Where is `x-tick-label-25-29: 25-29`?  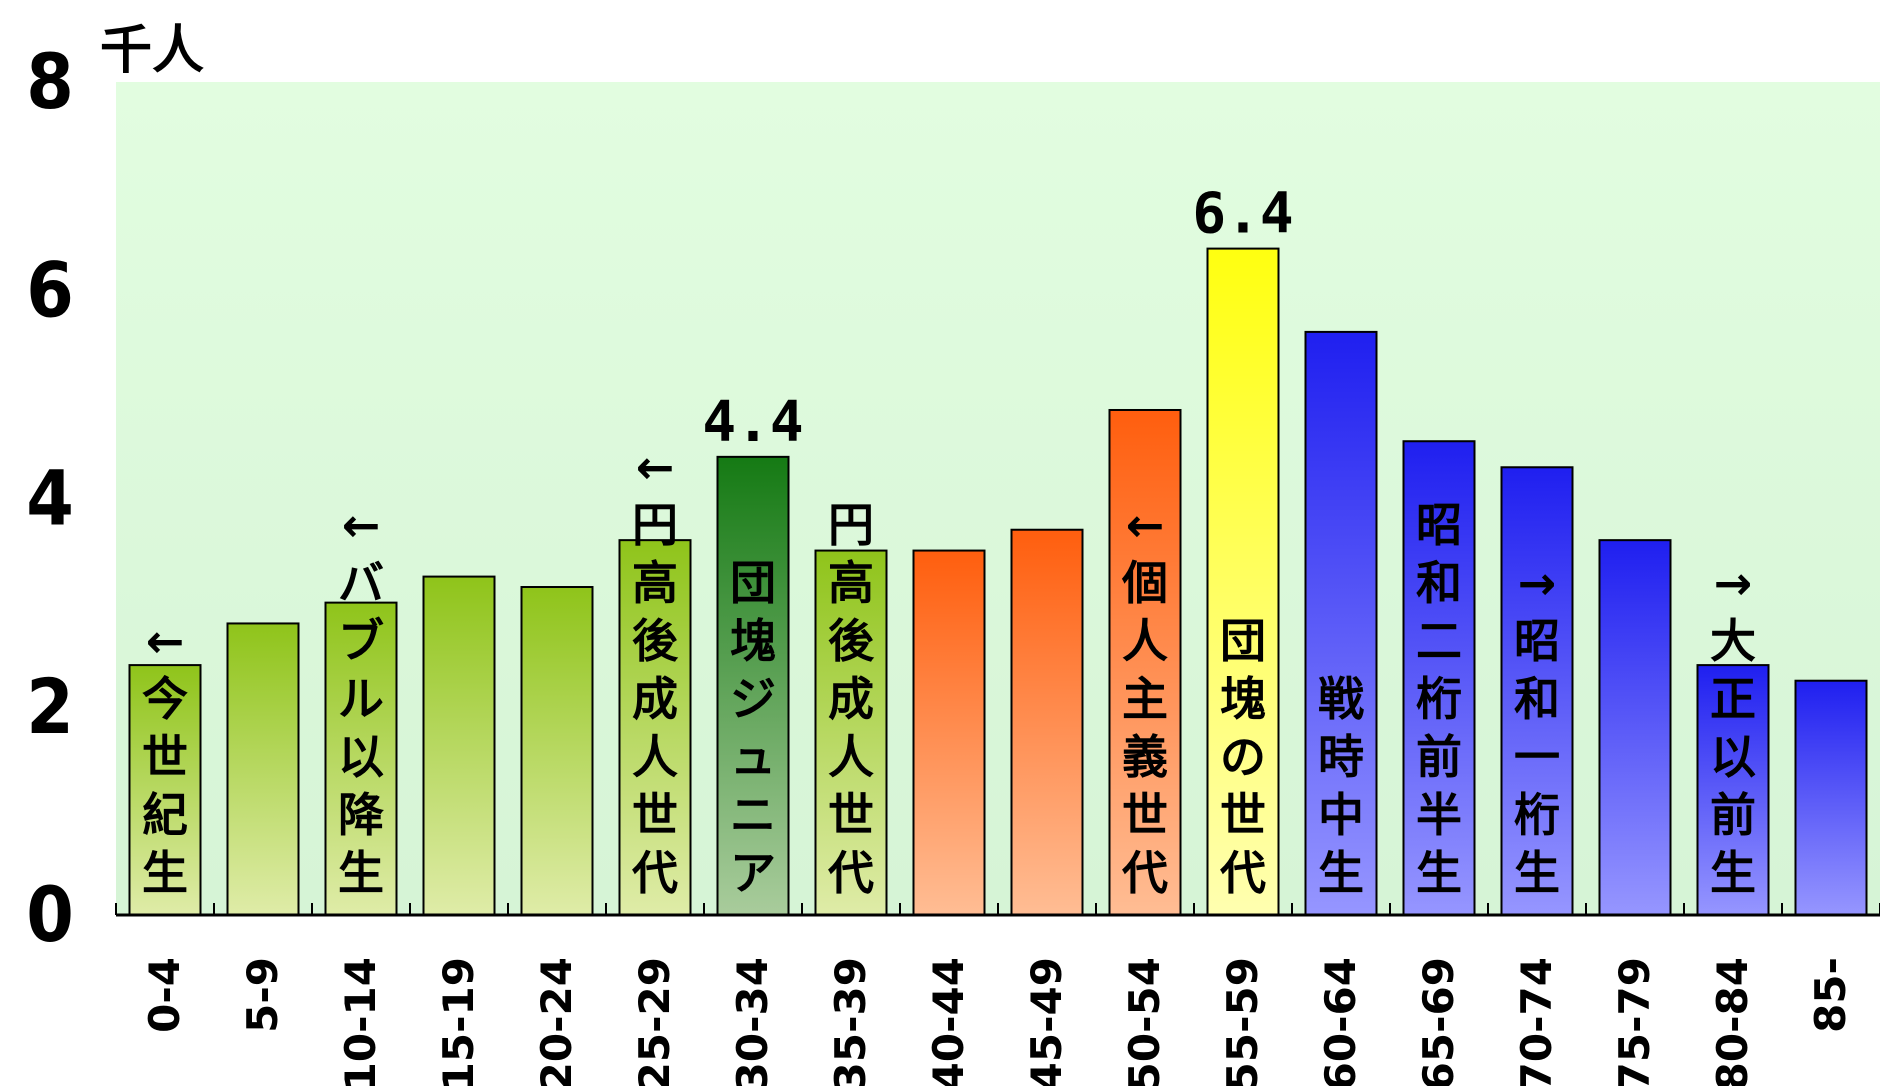
x-tick-label-25-29: 25-29 is located at coordinates (654, 1021).